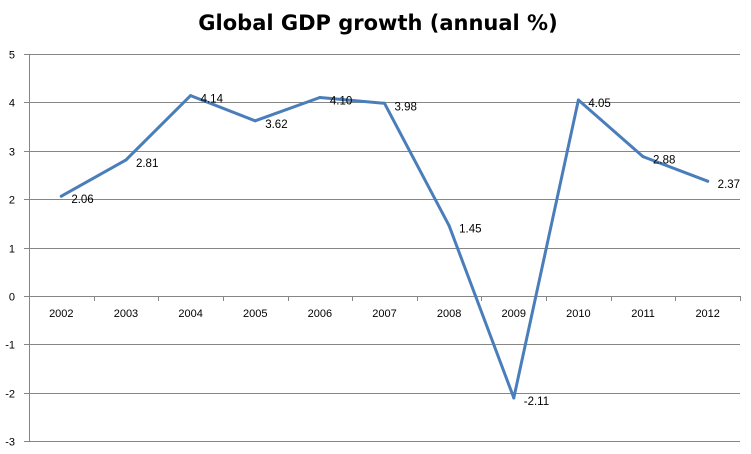 The width and height of the screenshot is (751, 454). Describe the element at coordinates (17, 249) in the screenshot. I see `y-axis-ticks: 5 4 3 2 1 0 -1 -2 -3` at that location.